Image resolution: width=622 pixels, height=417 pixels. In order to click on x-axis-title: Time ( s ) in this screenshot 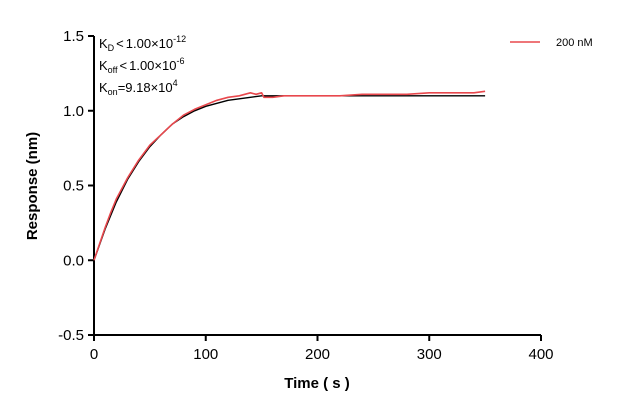, I will do `click(317, 383)`.